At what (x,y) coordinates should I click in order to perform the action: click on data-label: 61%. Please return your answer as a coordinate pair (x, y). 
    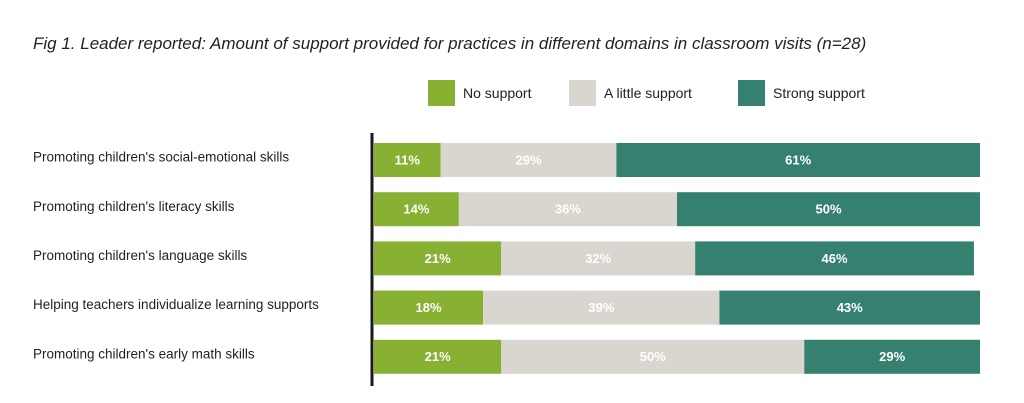
    Looking at the image, I should click on (798, 159).